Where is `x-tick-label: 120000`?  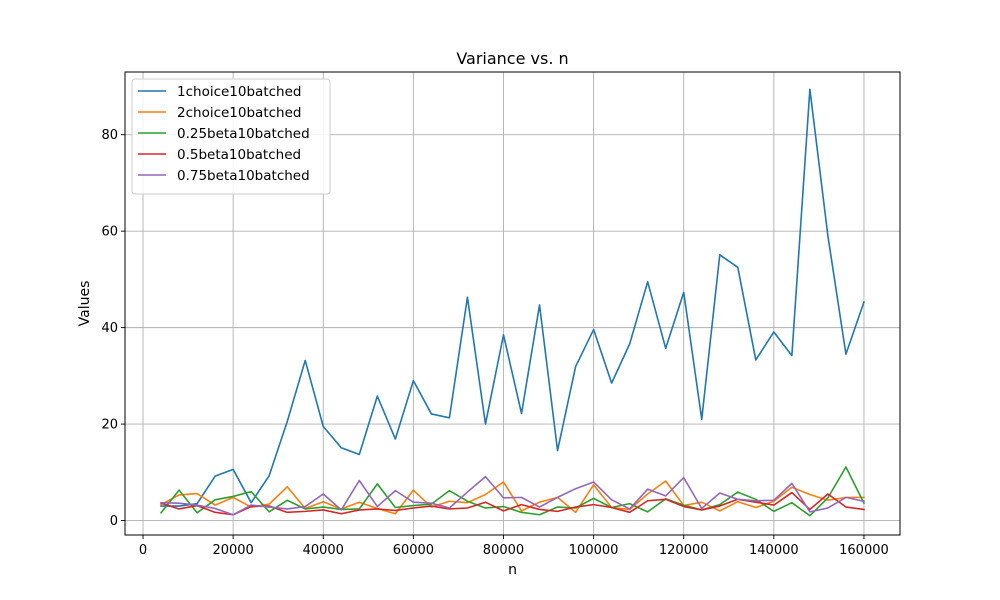
x-tick-label: 120000 is located at coordinates (684, 550).